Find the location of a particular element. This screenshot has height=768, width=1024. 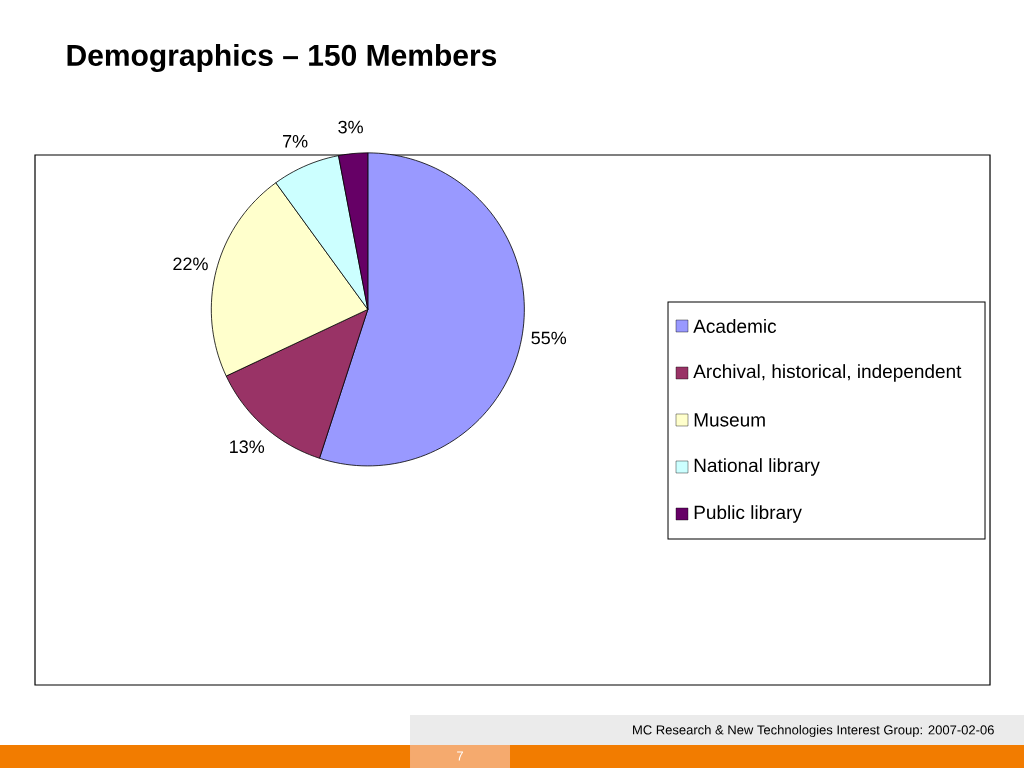

text: 7 is located at coordinates (460, 756).